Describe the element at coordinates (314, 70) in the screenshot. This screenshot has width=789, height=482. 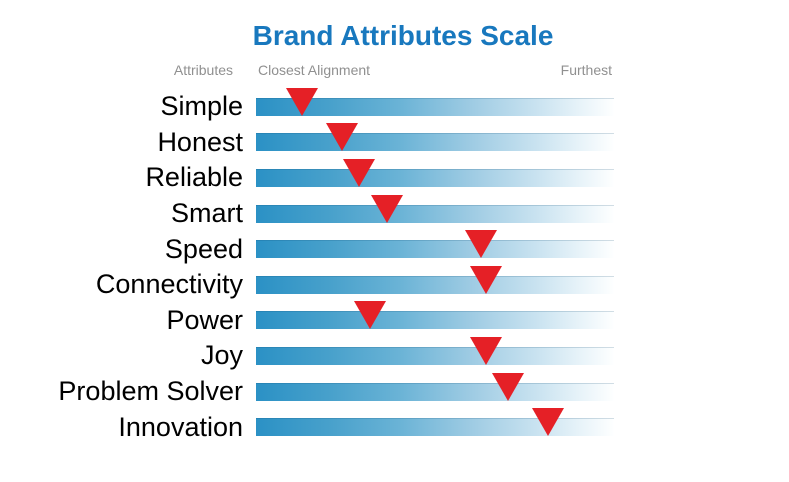
I see `header-closest-alignment: Closest Alignment` at that location.